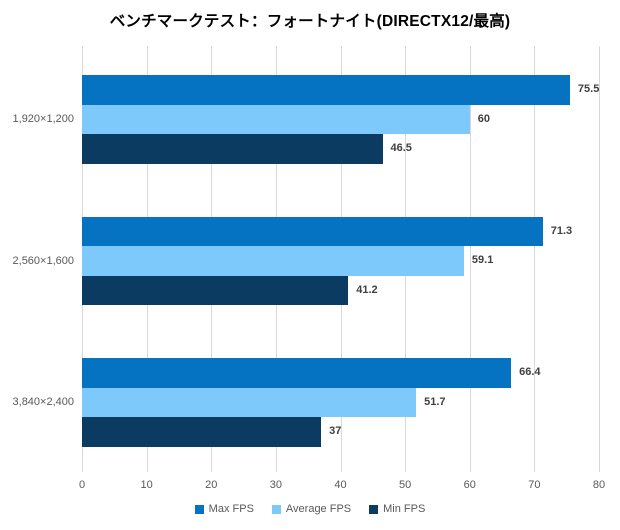  What do you see at coordinates (43, 402) in the screenshot?
I see `category-label: 3,840×2,400` at bounding box center [43, 402].